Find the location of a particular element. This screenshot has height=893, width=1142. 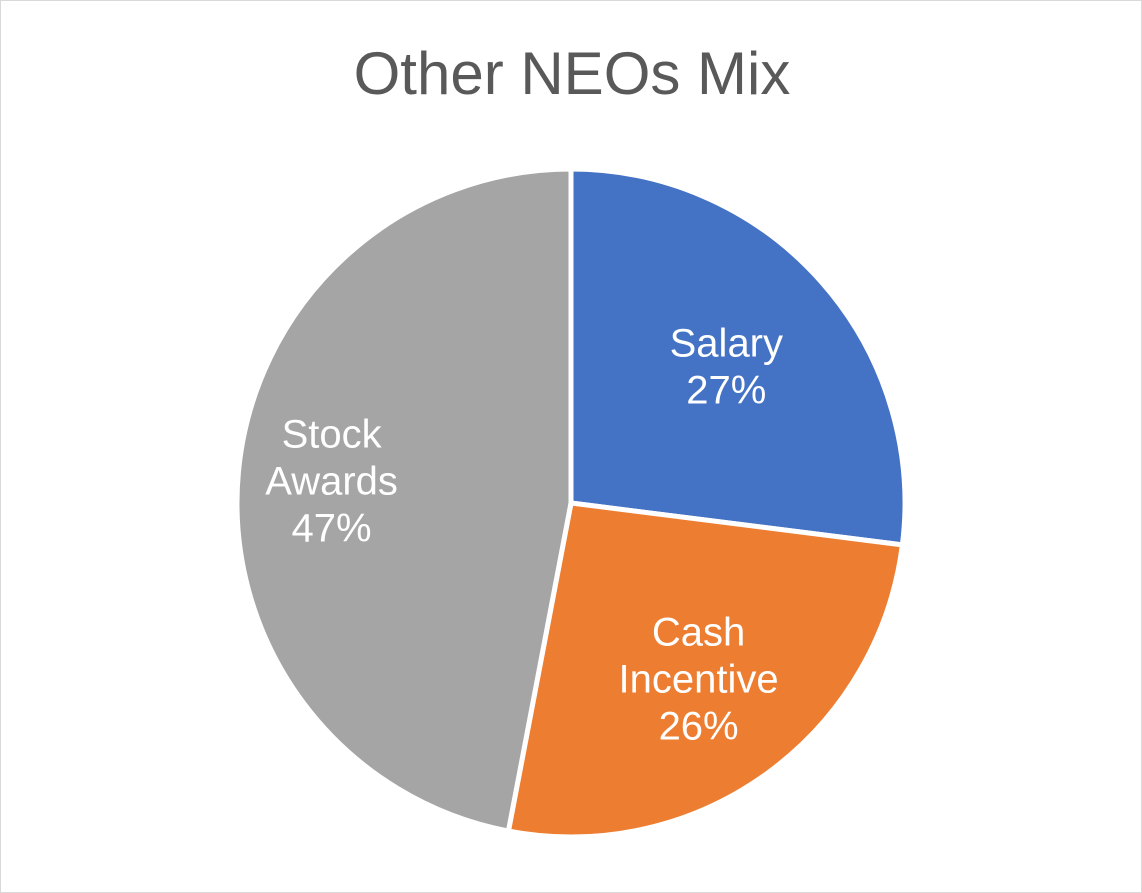

data-label-cash-incentive: Cash Incentive 26% is located at coordinates (699, 680).